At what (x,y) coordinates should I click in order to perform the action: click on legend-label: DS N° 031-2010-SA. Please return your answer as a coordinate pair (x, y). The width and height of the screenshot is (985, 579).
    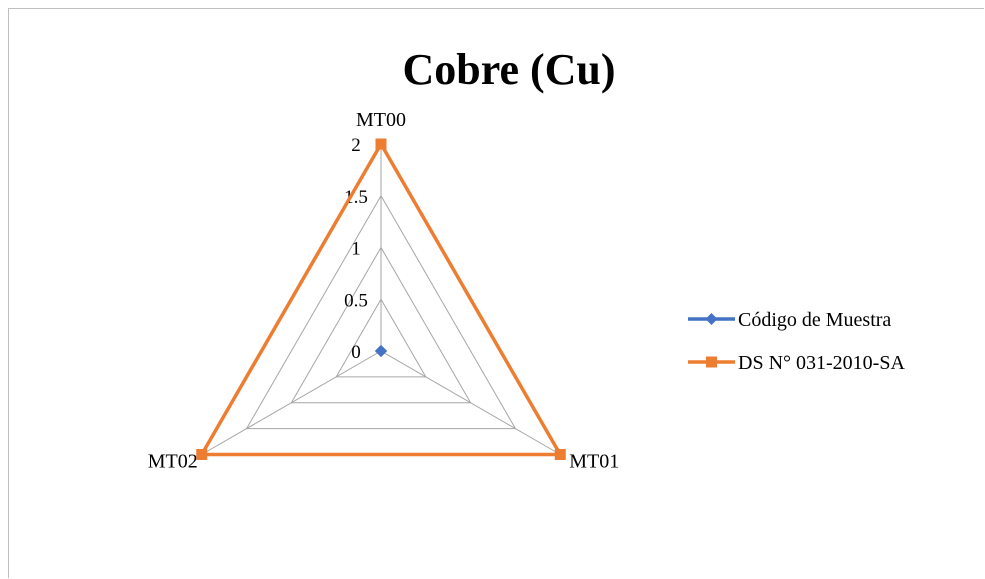
    Looking at the image, I should click on (821, 363).